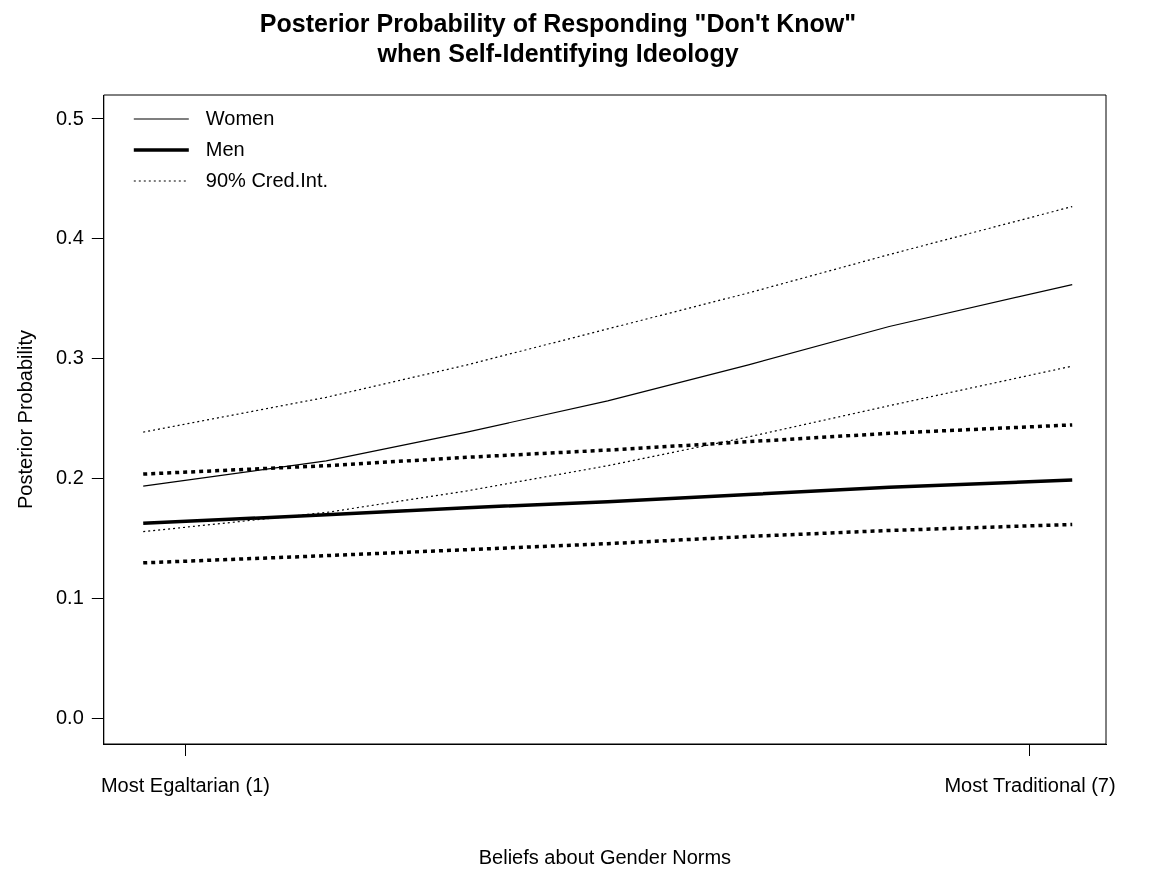 The width and height of the screenshot is (1151, 884). I want to click on x-tick-label: Most Egaltarian (1), so click(185, 784).